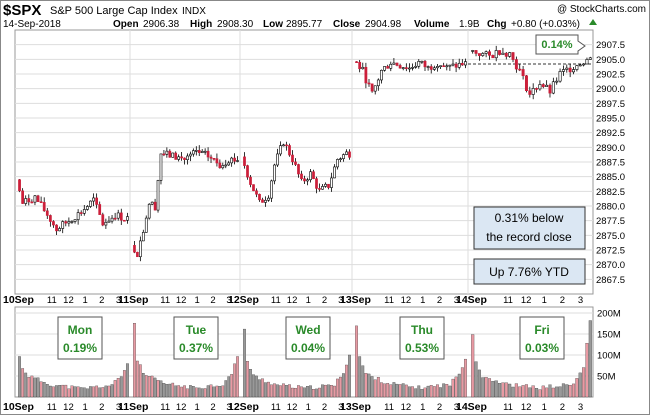 Image resolution: width=650 pixels, height=415 pixels. What do you see at coordinates (422, 330) in the screenshot?
I see `day-name: Thu` at bounding box center [422, 330].